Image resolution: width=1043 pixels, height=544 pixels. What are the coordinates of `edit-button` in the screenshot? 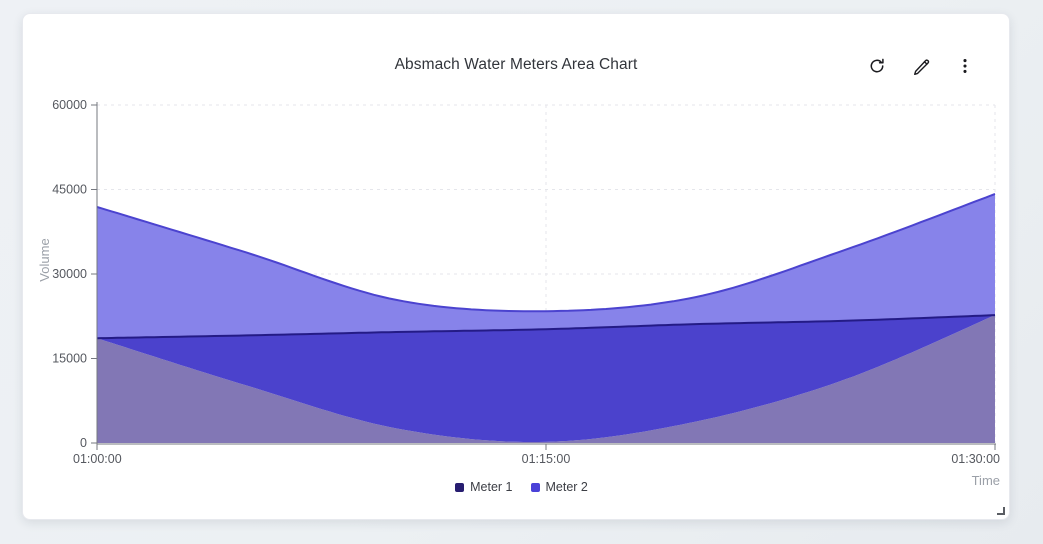 It's located at (921, 66).